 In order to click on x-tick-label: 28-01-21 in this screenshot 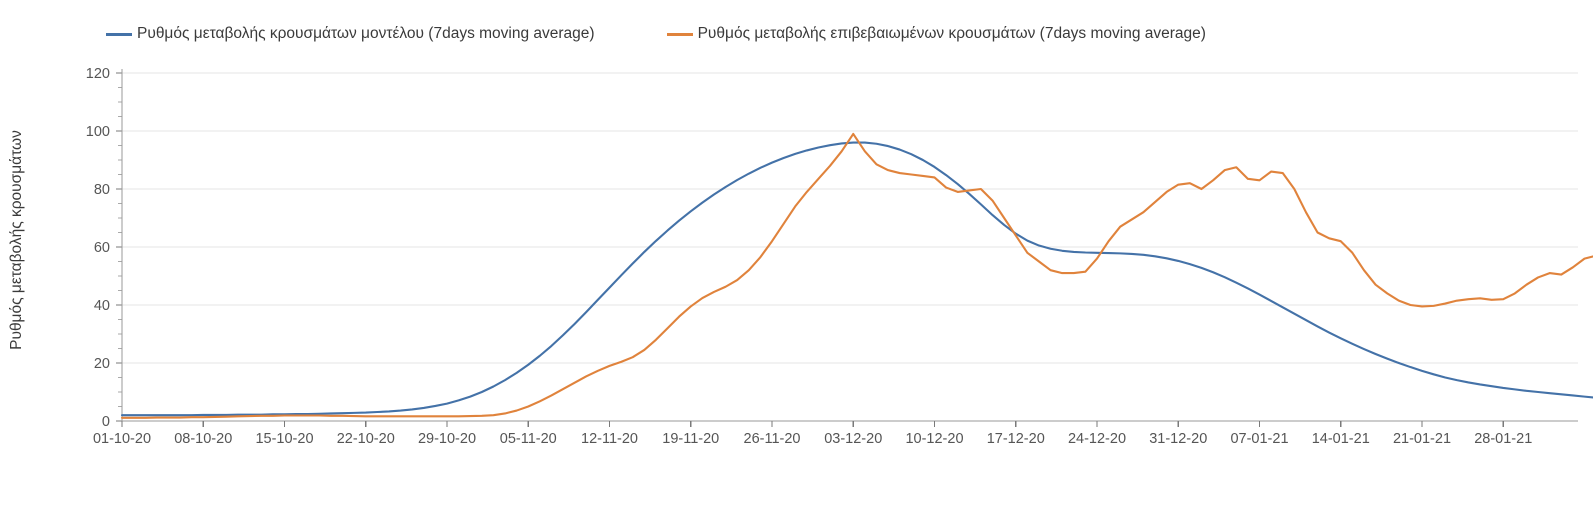, I will do `click(1503, 439)`.